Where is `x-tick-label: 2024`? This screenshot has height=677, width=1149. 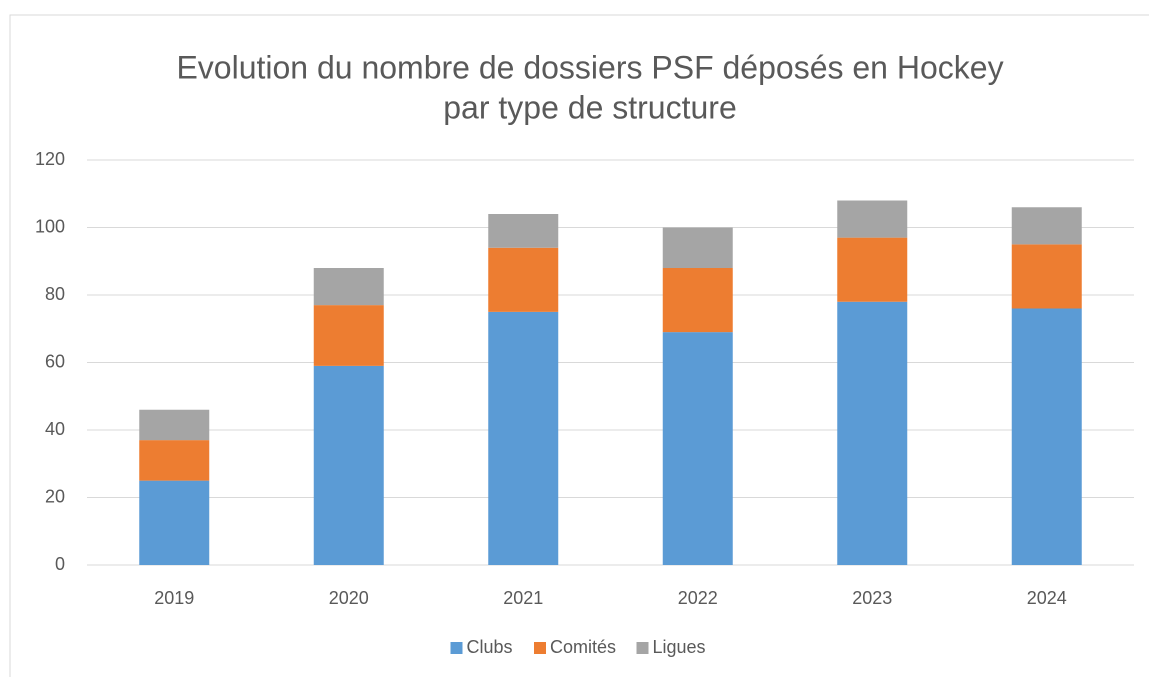 x-tick-label: 2024 is located at coordinates (1047, 598).